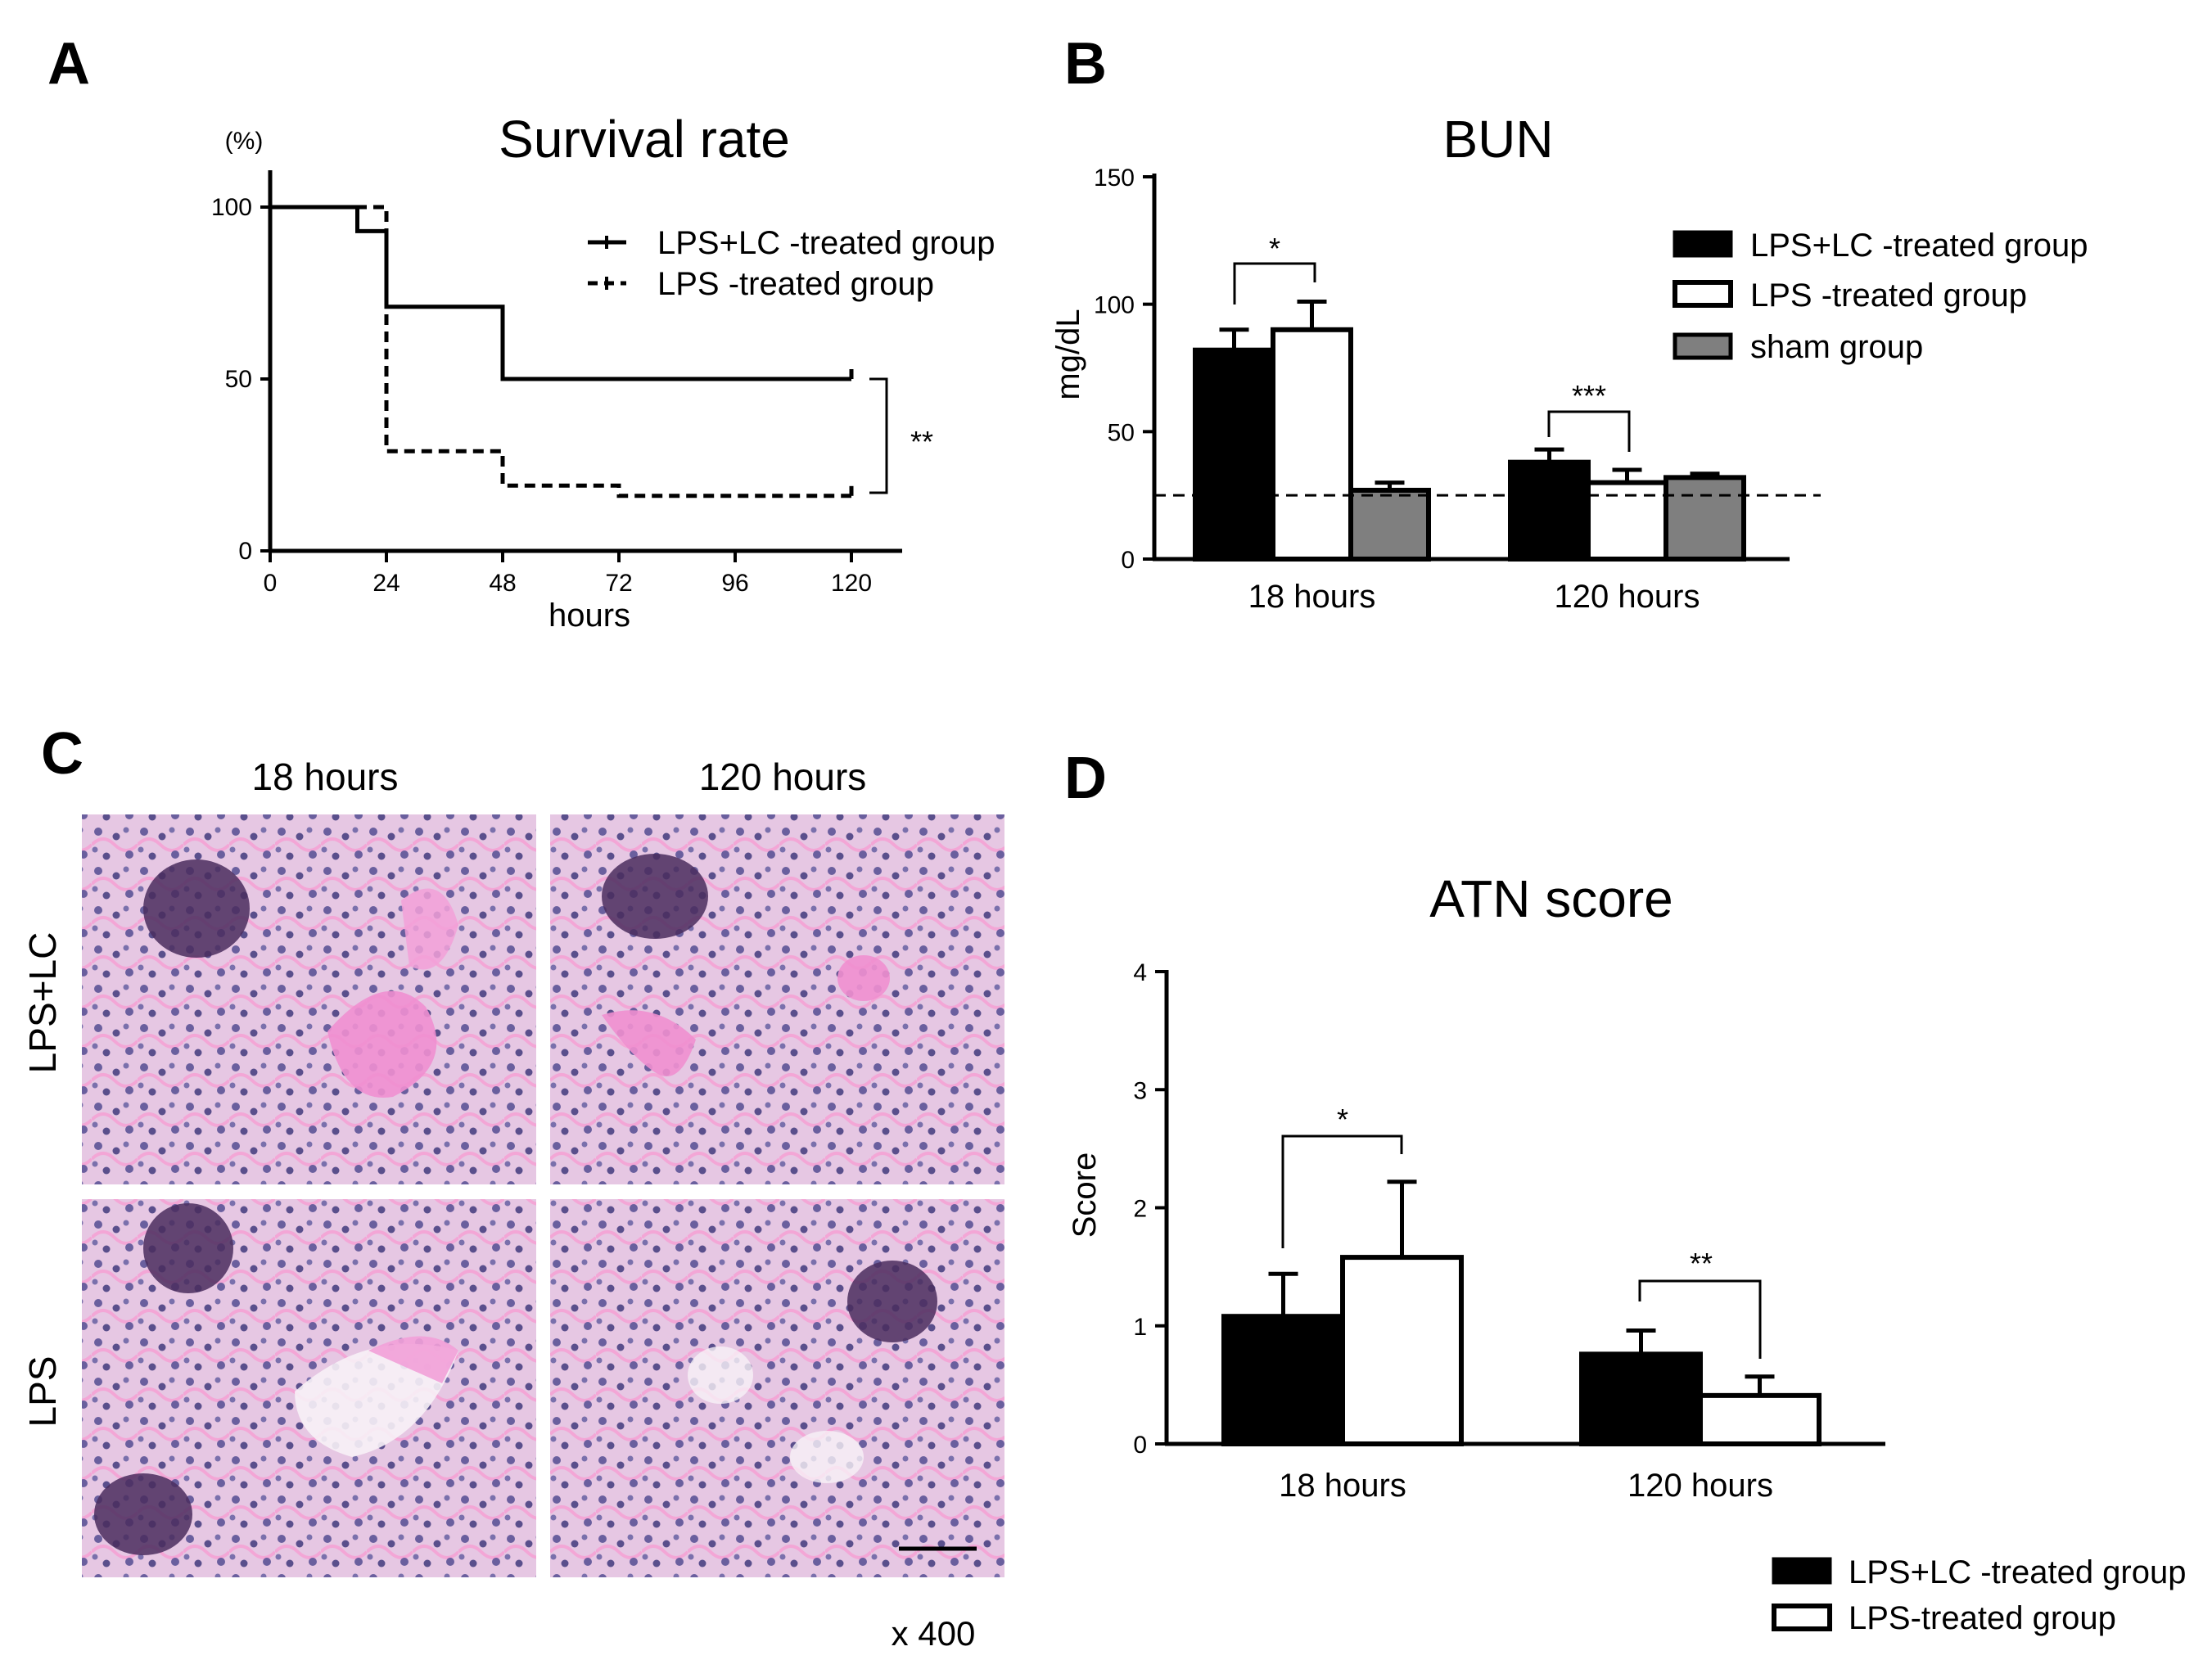 The width and height of the screenshot is (2212, 1678). What do you see at coordinates (1919, 246) in the screenshot?
I see `bun-legend-lps-lc: LPS+LC -treated group` at bounding box center [1919, 246].